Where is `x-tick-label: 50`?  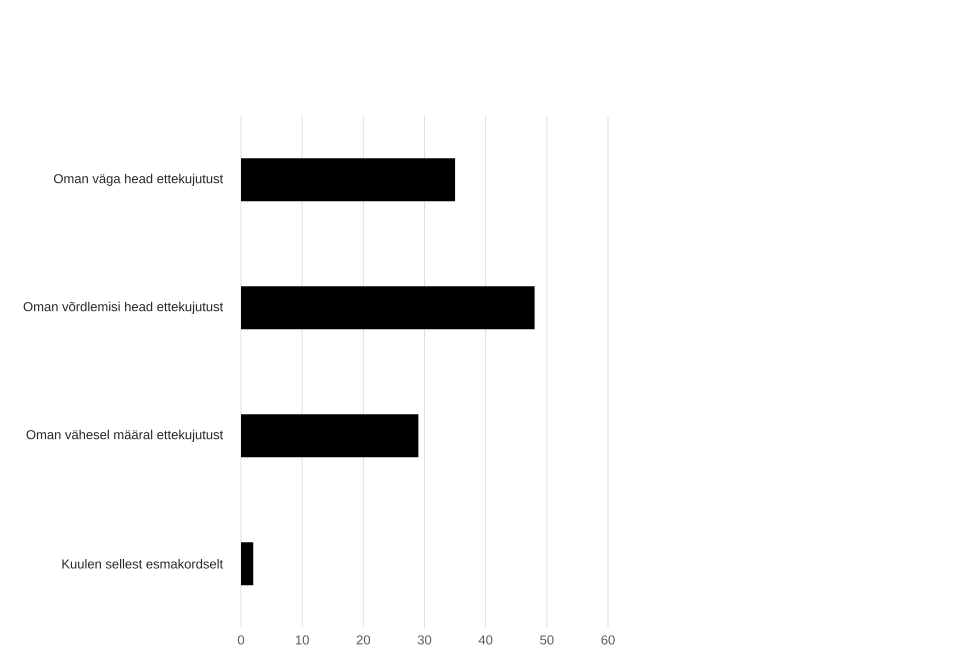 x-tick-label: 50 is located at coordinates (547, 640).